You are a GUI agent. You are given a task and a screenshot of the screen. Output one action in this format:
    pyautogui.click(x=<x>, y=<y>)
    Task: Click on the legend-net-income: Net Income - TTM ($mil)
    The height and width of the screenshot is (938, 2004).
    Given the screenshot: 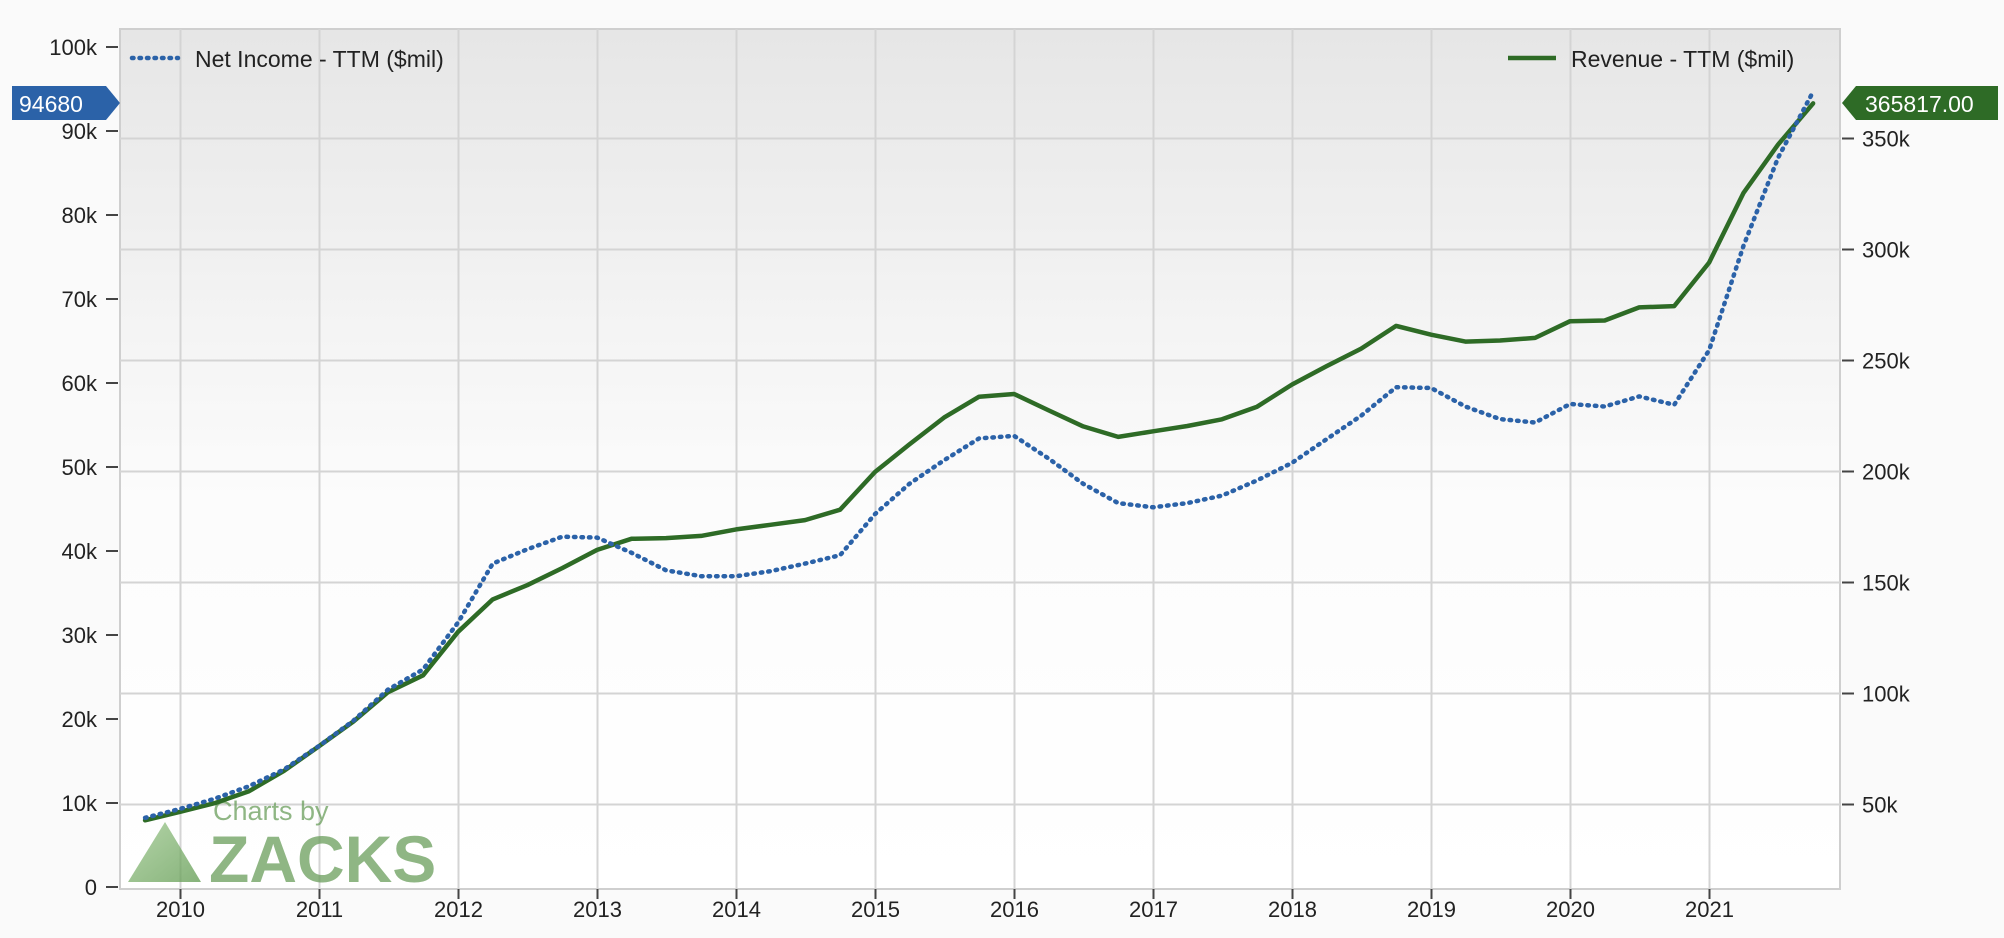 What is the action you would take?
    pyautogui.click(x=286, y=59)
    